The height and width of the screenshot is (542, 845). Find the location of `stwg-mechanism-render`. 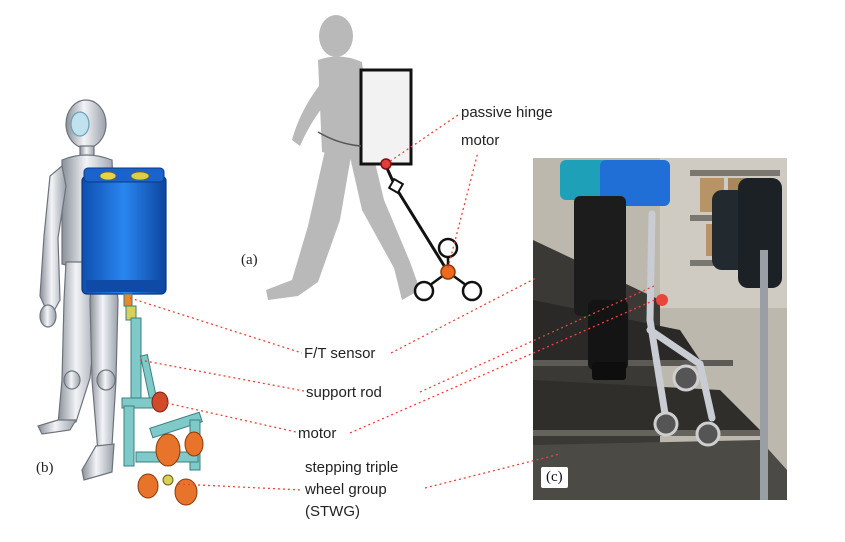

stwg-mechanism-render is located at coordinates (162, 399).